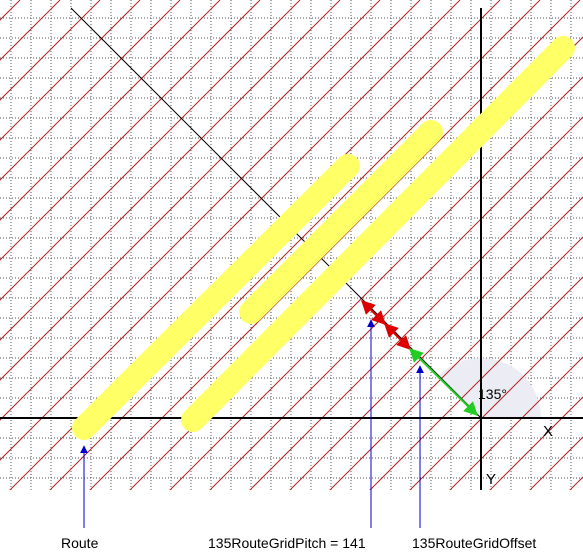  What do you see at coordinates (474, 543) in the screenshot?
I see `offset-label: 135RouteGridOffset` at bounding box center [474, 543].